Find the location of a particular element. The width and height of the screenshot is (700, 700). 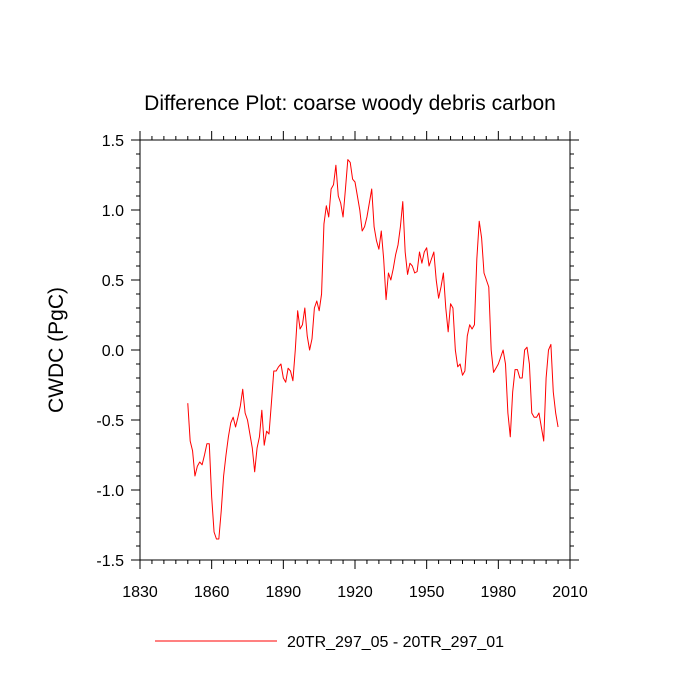

y-tick-label: -1.5 is located at coordinates (110, 561).